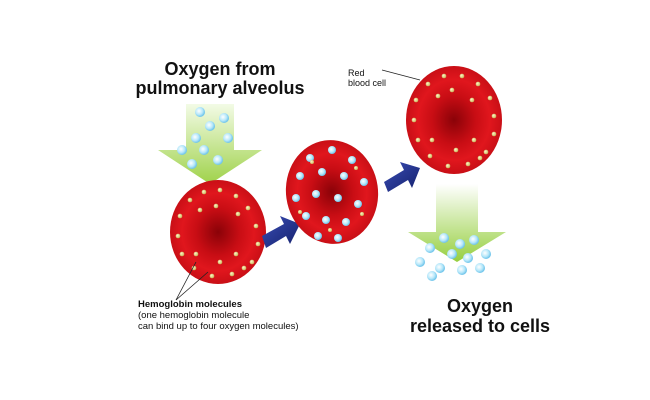 The image size is (650, 400). What do you see at coordinates (457, 223) in the screenshot?
I see `oxygen-release-arrow` at bounding box center [457, 223].